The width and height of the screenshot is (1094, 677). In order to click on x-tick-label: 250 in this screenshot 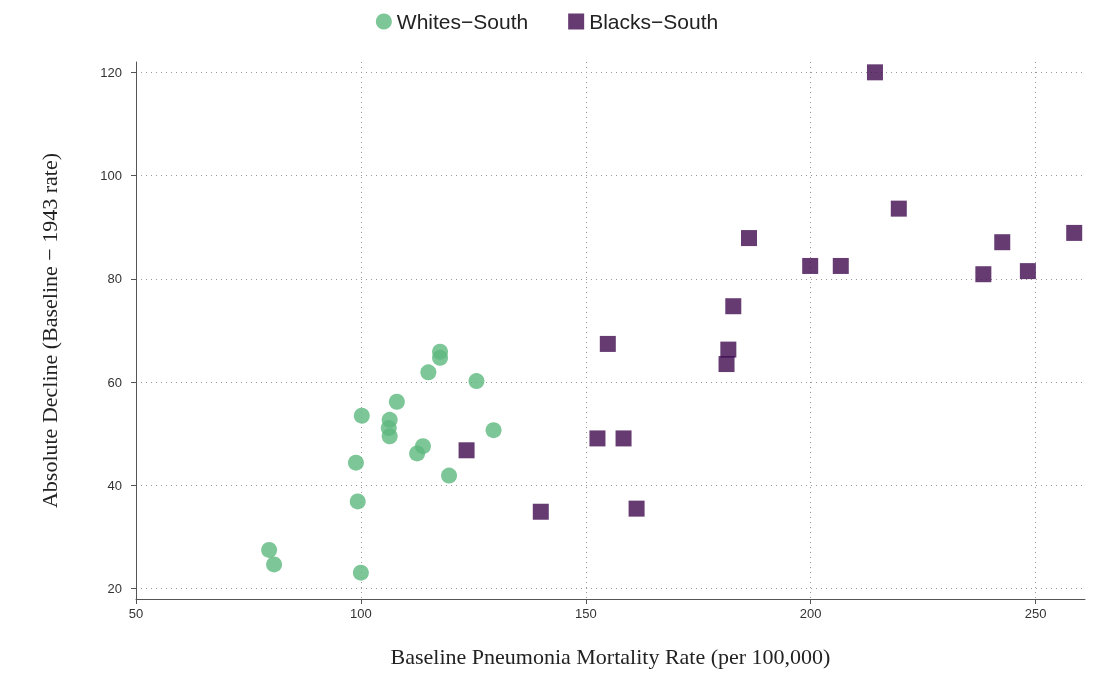, I will do `click(1035, 613)`.